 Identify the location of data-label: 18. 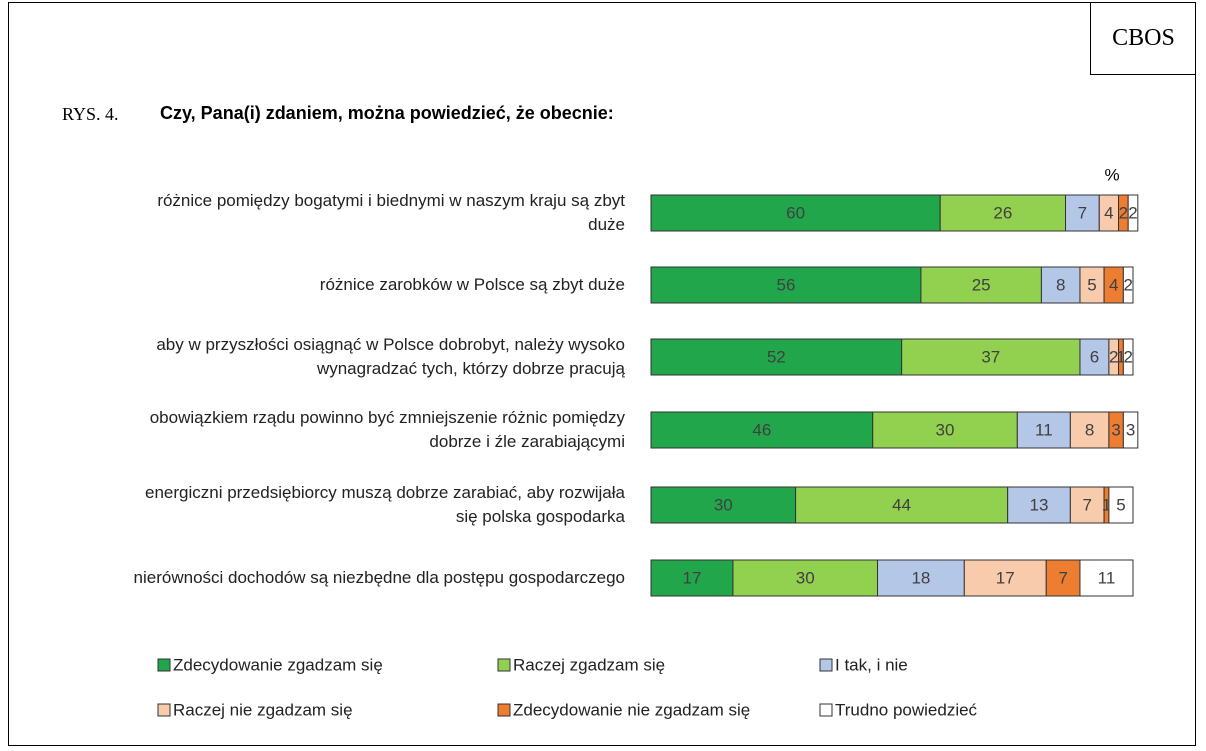
(920, 577).